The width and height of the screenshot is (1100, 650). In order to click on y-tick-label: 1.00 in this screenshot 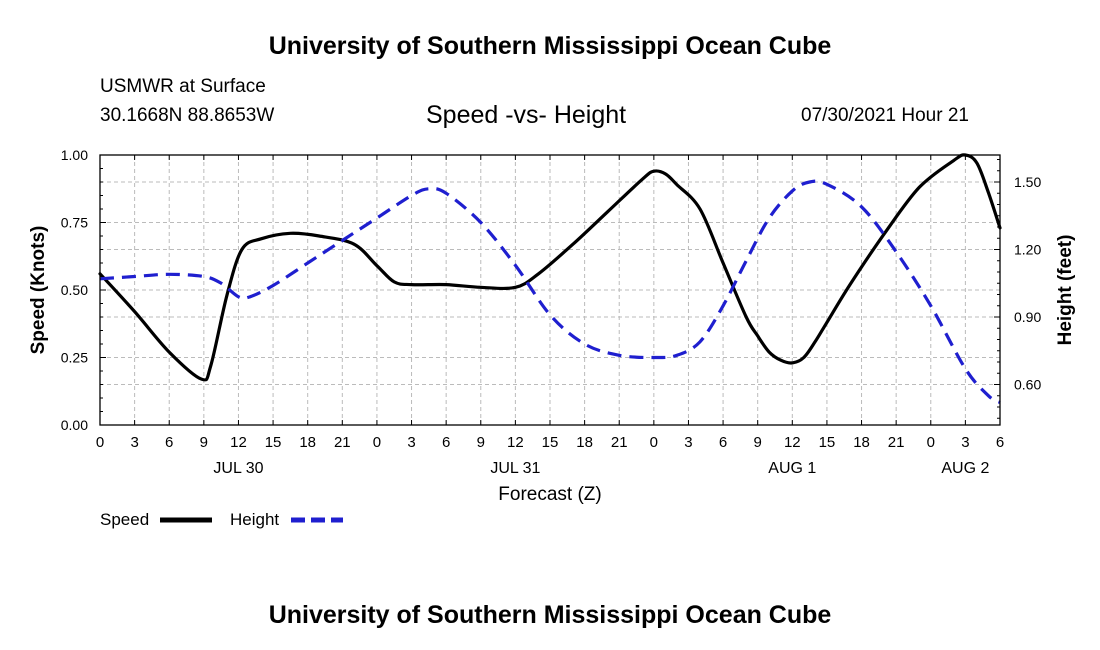, I will do `click(74, 155)`.